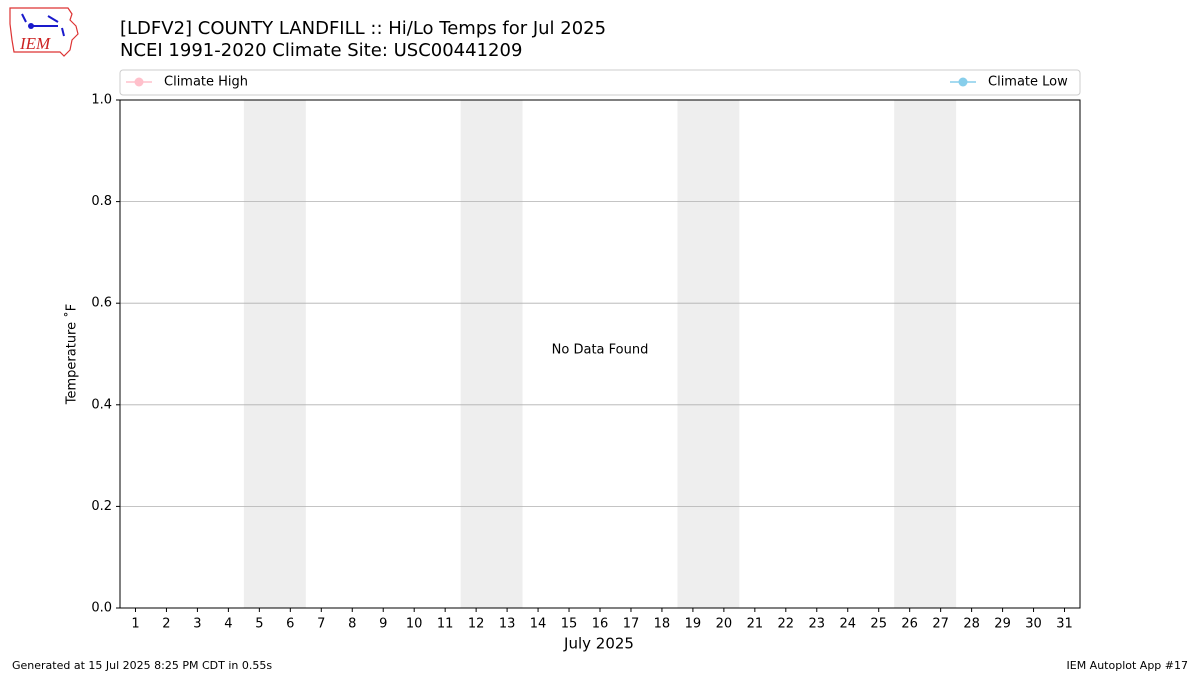 The image size is (1200, 675). I want to click on x-tick-label: 23, so click(817, 624).